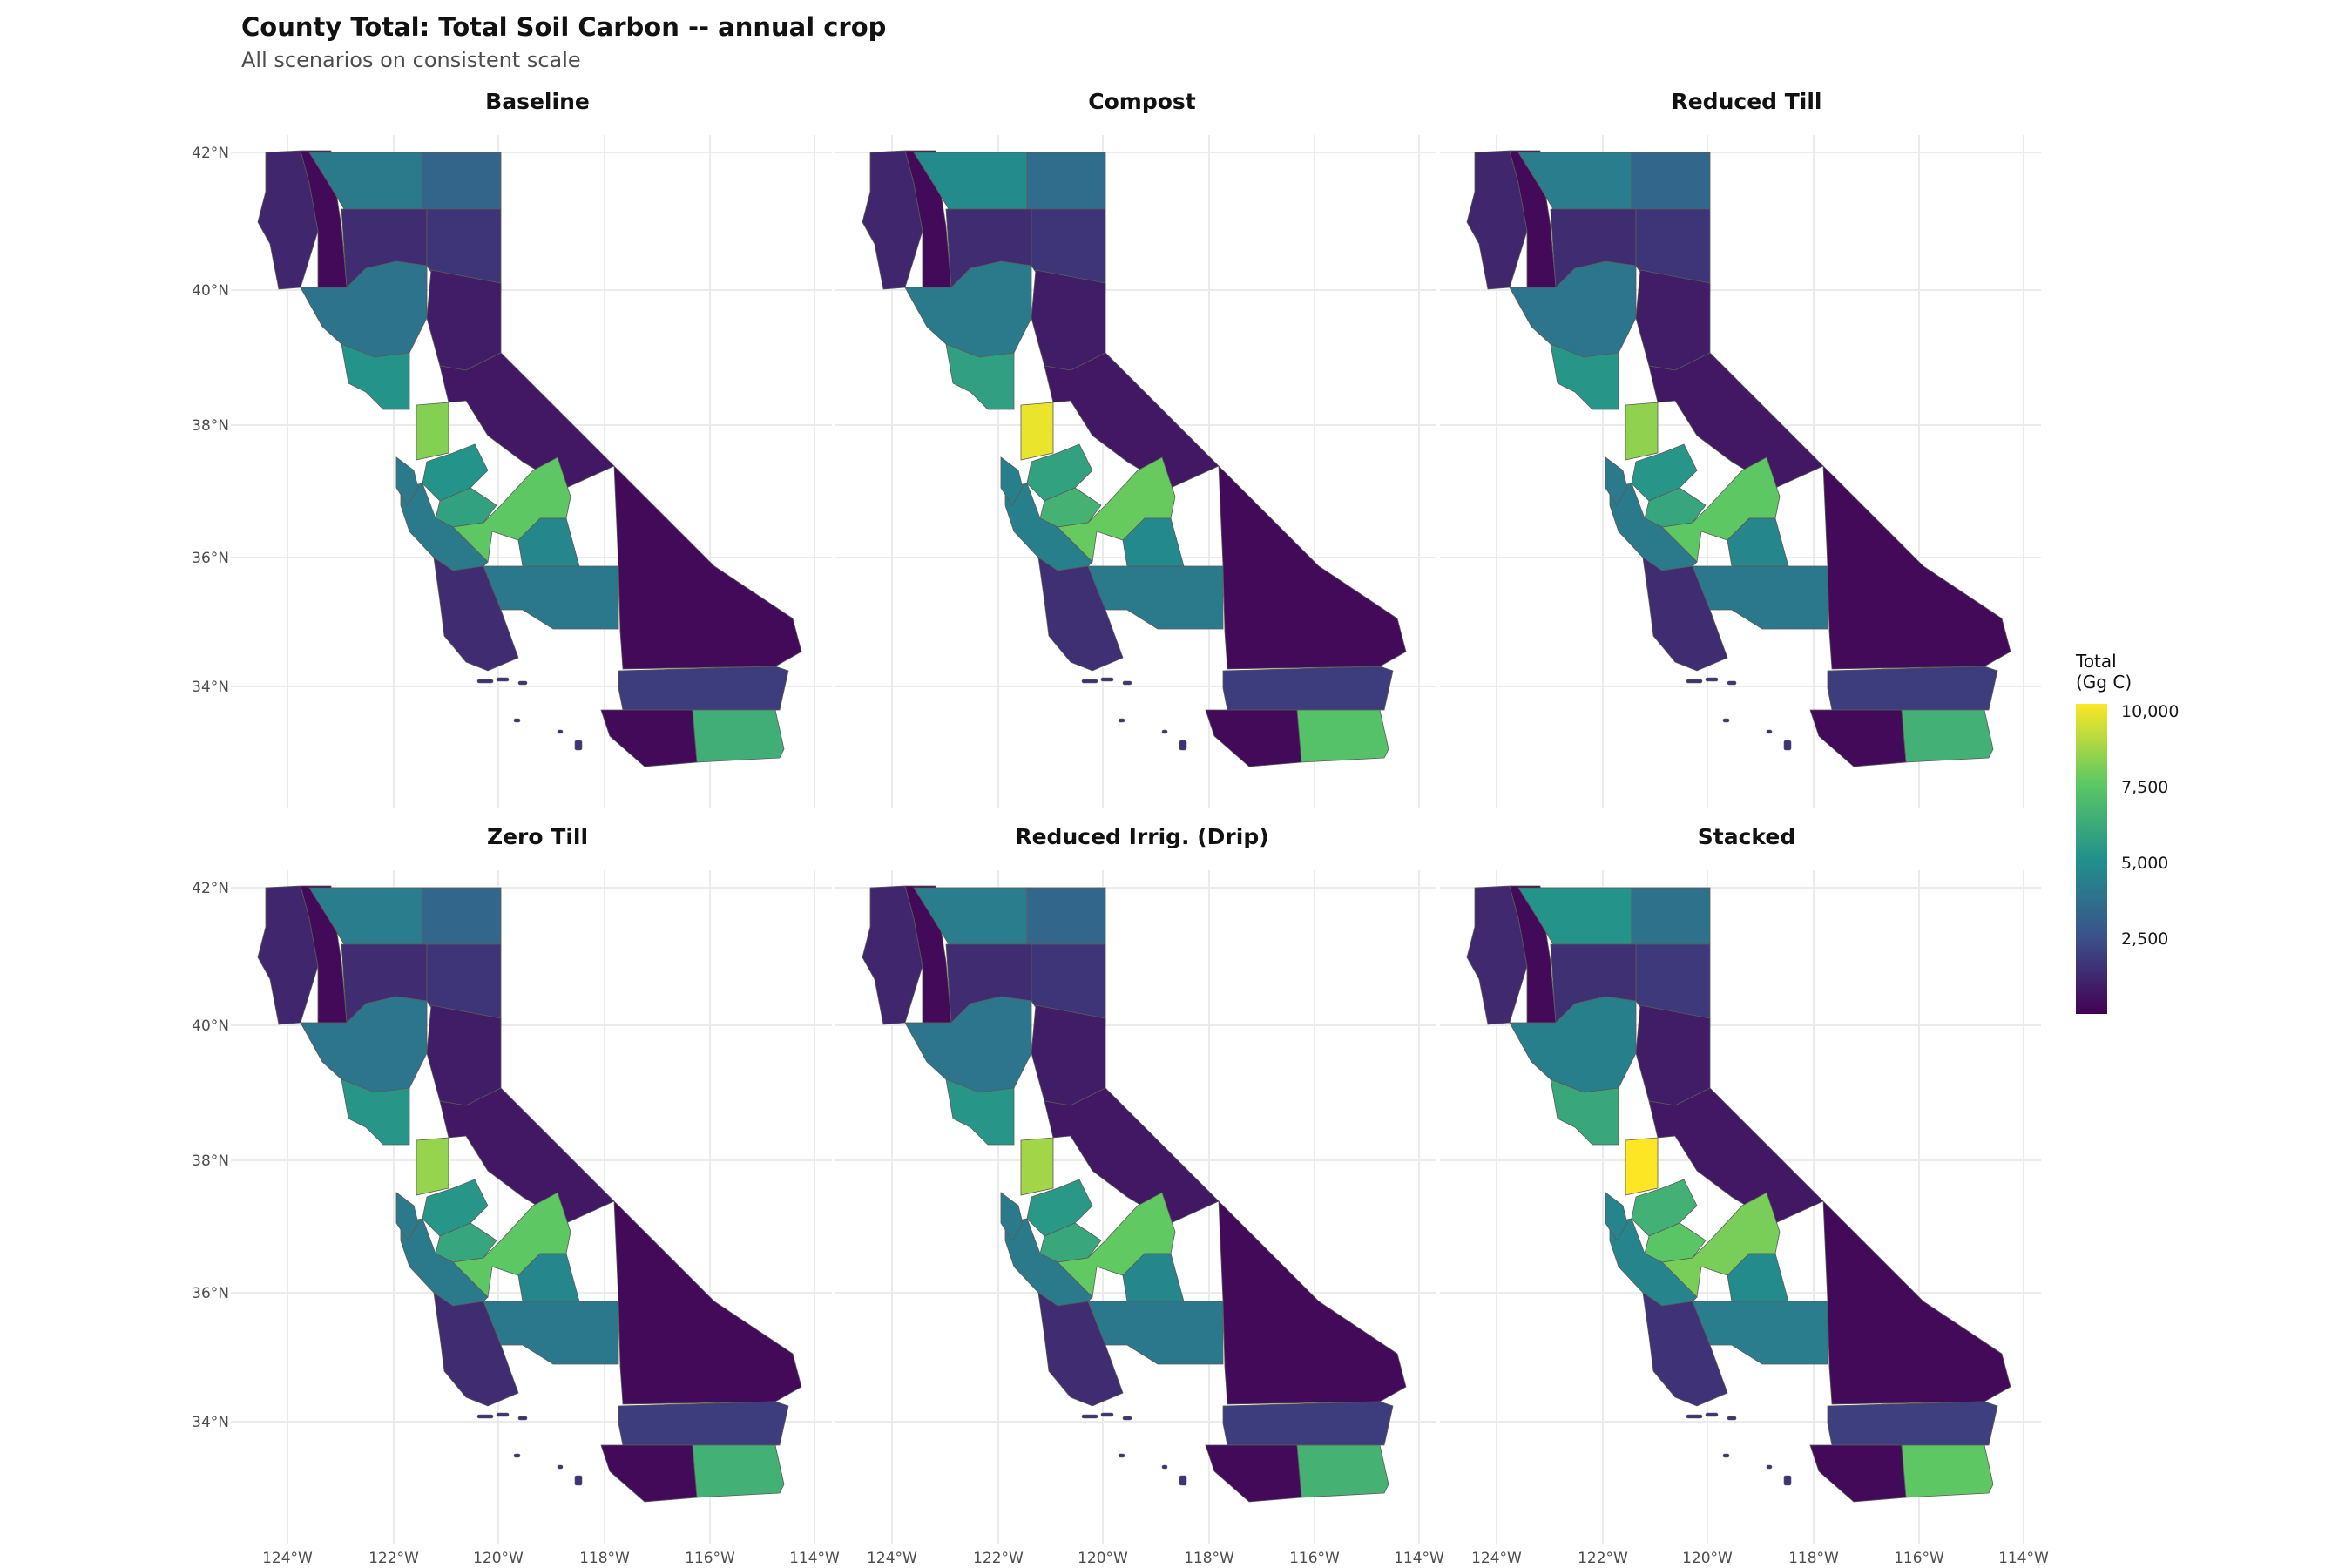  I want to click on lat-tick-label: 42°N, so click(210, 153).